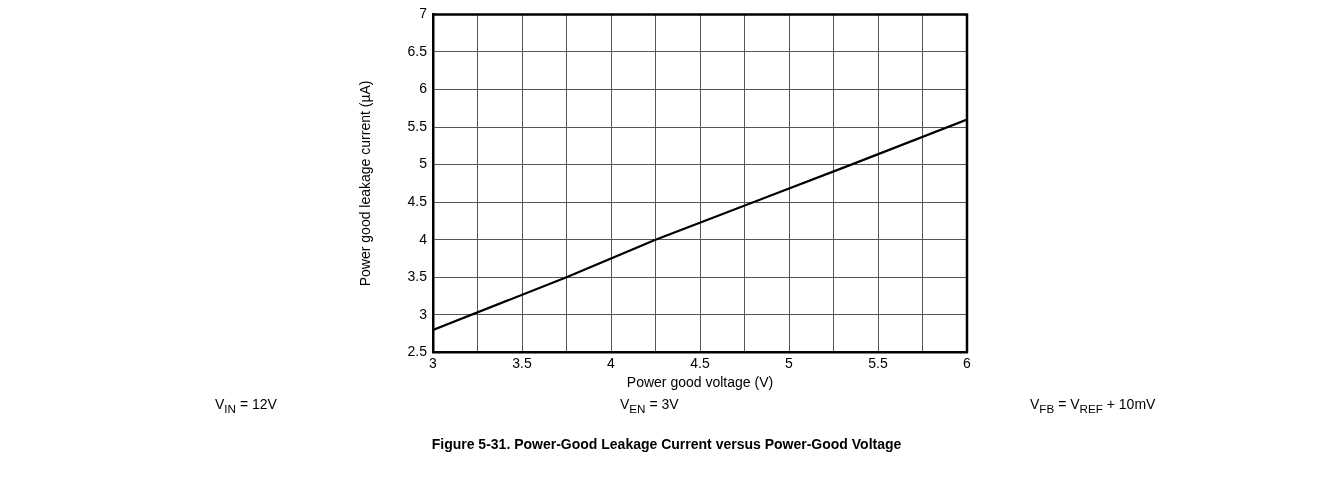  What do you see at coordinates (423, 163) in the screenshot?
I see `y-tick-label: 5` at bounding box center [423, 163].